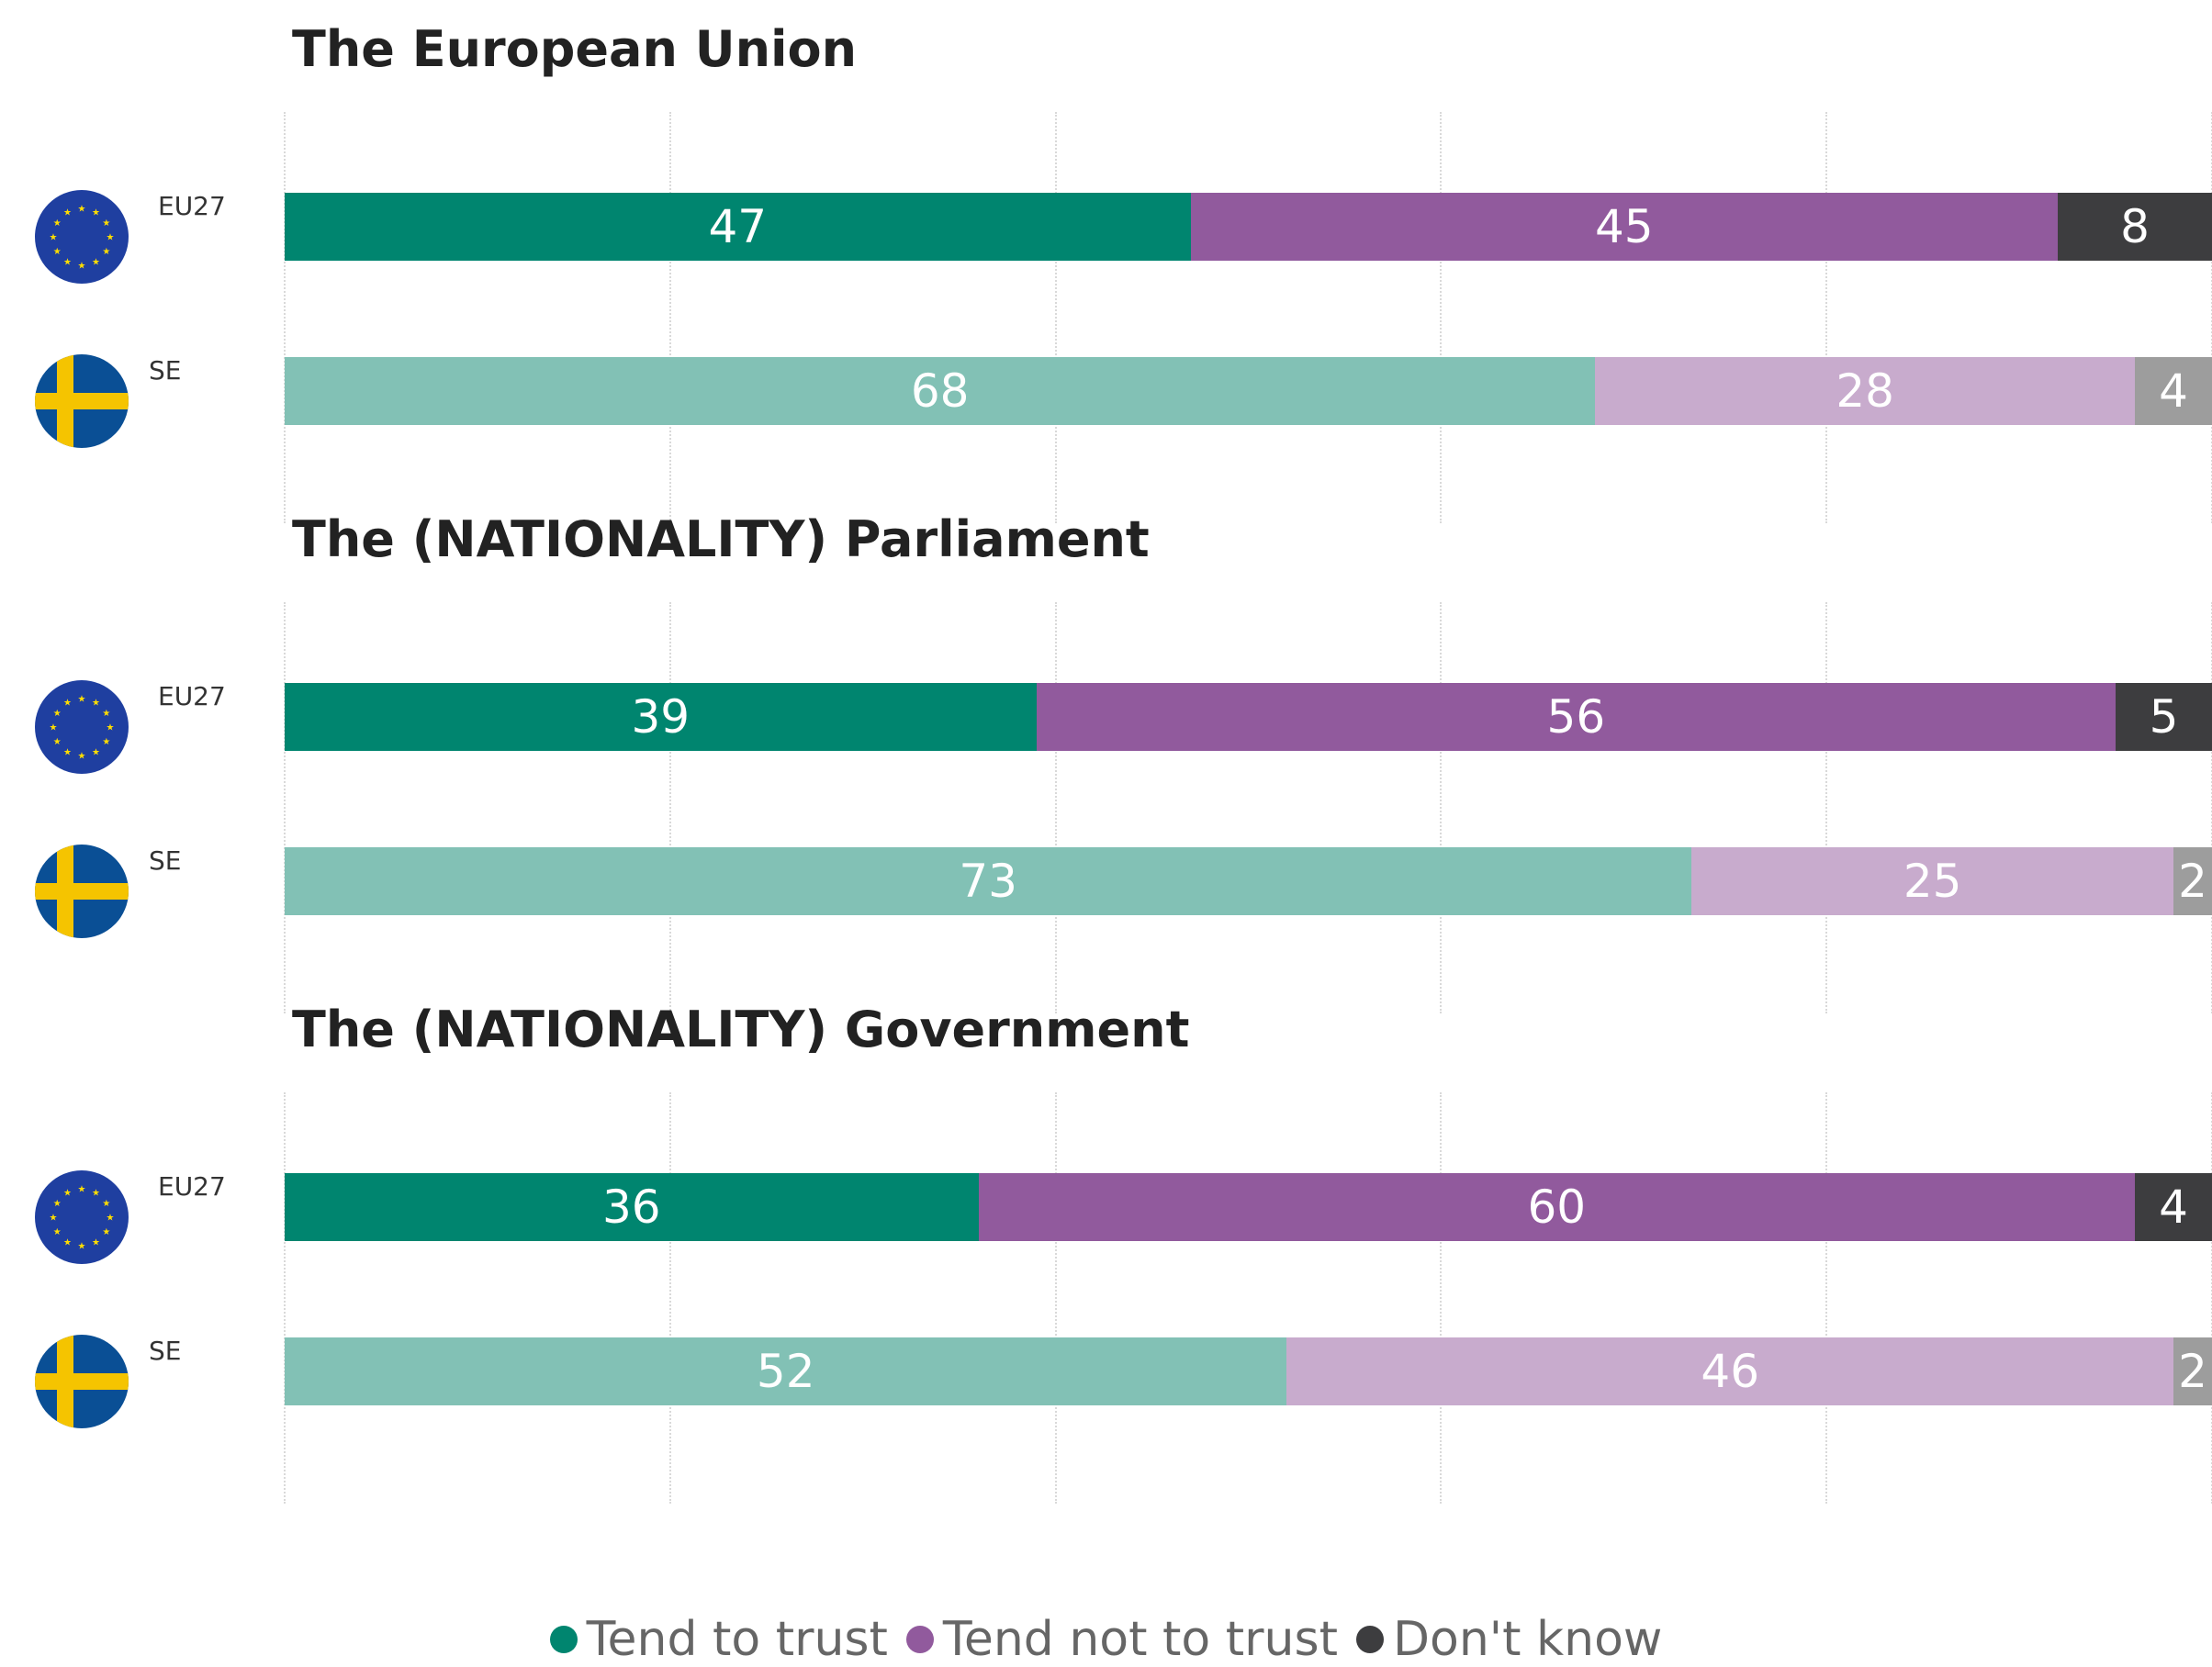  I want to click on legend-item: Don't know, so click(1509, 1639).